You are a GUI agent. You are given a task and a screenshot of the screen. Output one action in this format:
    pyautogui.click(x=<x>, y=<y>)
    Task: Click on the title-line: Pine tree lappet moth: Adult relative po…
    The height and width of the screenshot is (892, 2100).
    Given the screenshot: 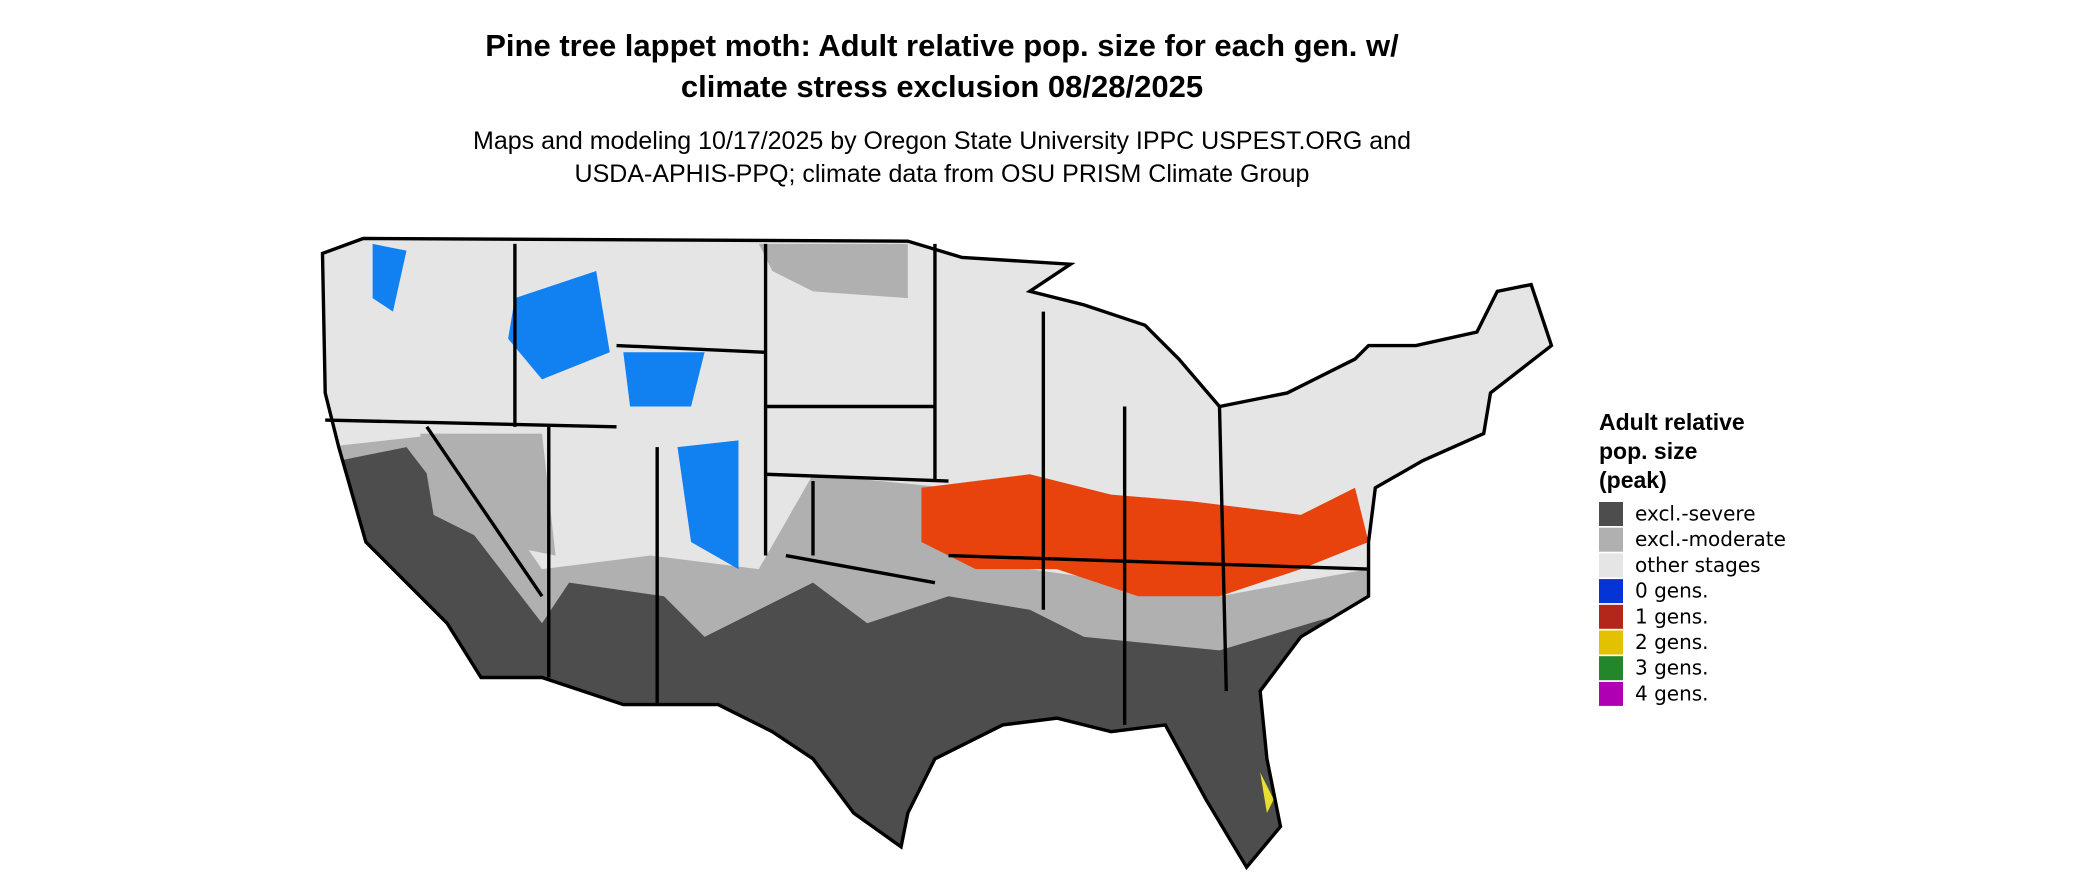 What is the action you would take?
    pyautogui.click(x=942, y=45)
    